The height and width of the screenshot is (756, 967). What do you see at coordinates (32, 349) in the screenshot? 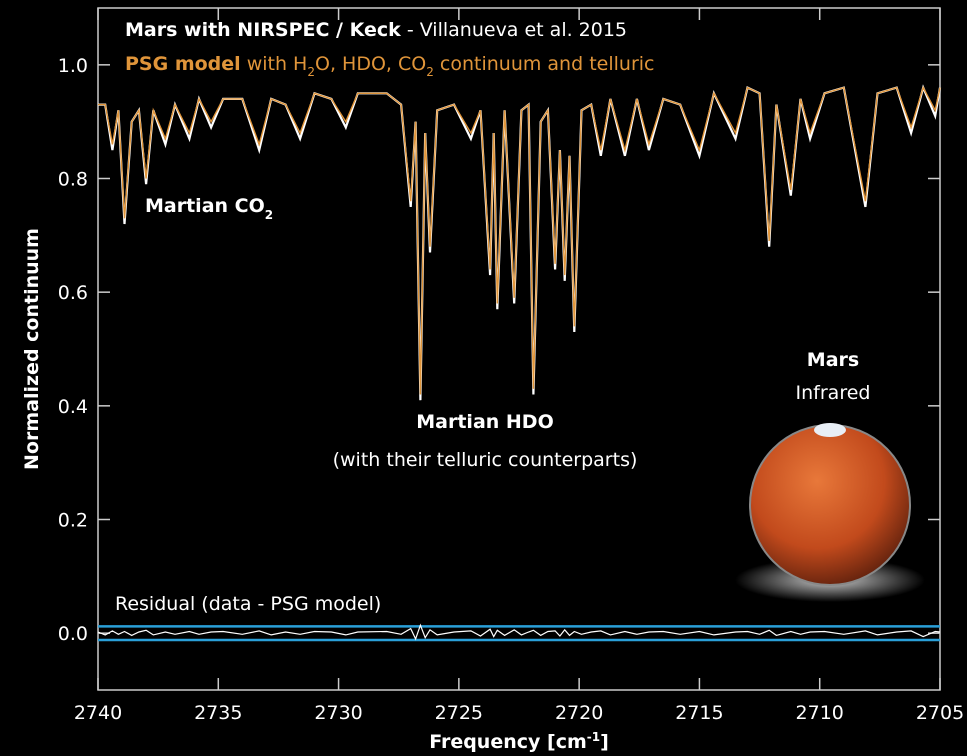
I see `y-axis-label: Normalized continuum` at bounding box center [32, 349].